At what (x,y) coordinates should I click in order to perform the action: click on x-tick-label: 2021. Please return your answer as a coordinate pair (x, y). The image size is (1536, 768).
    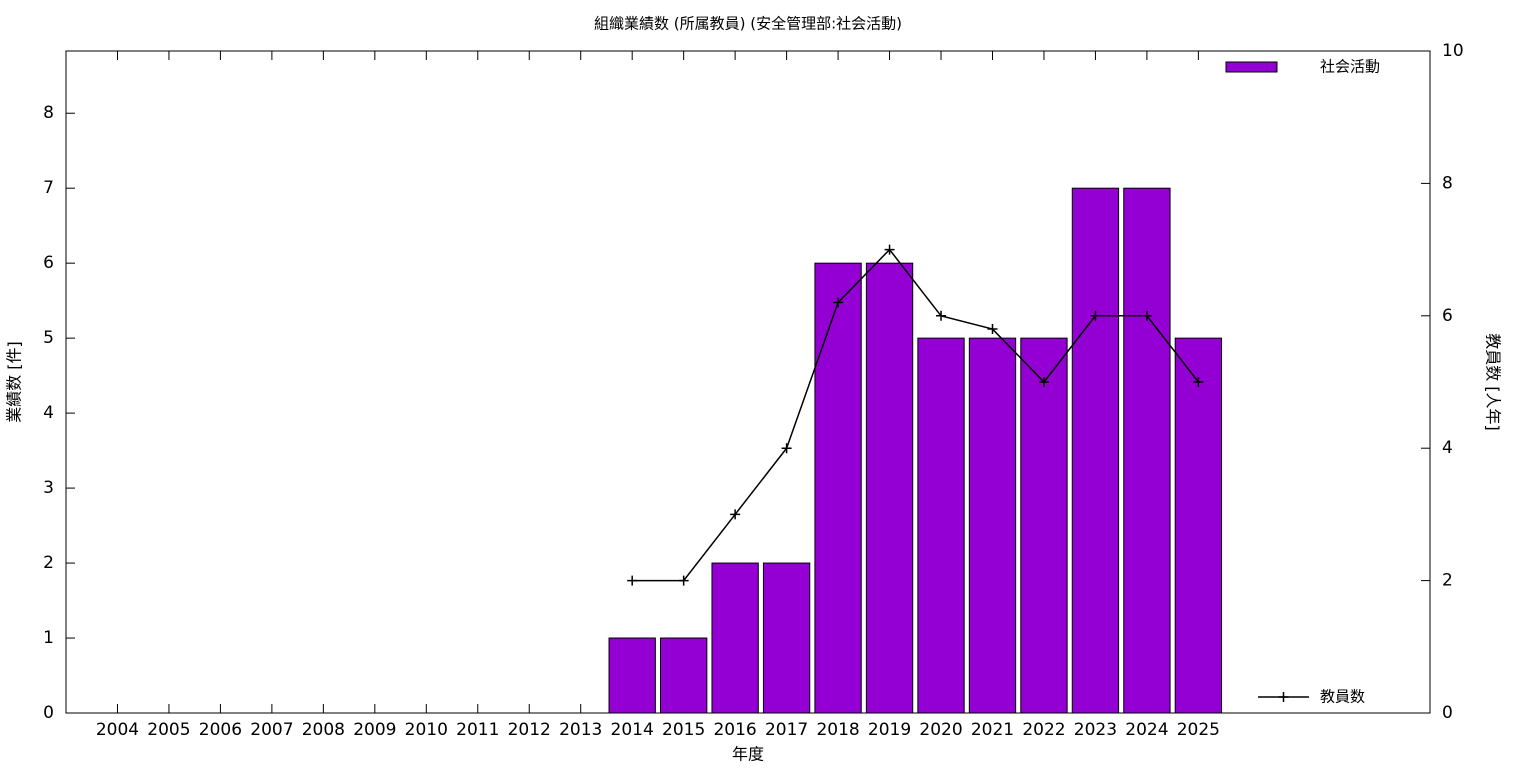
    Looking at the image, I should click on (992, 730).